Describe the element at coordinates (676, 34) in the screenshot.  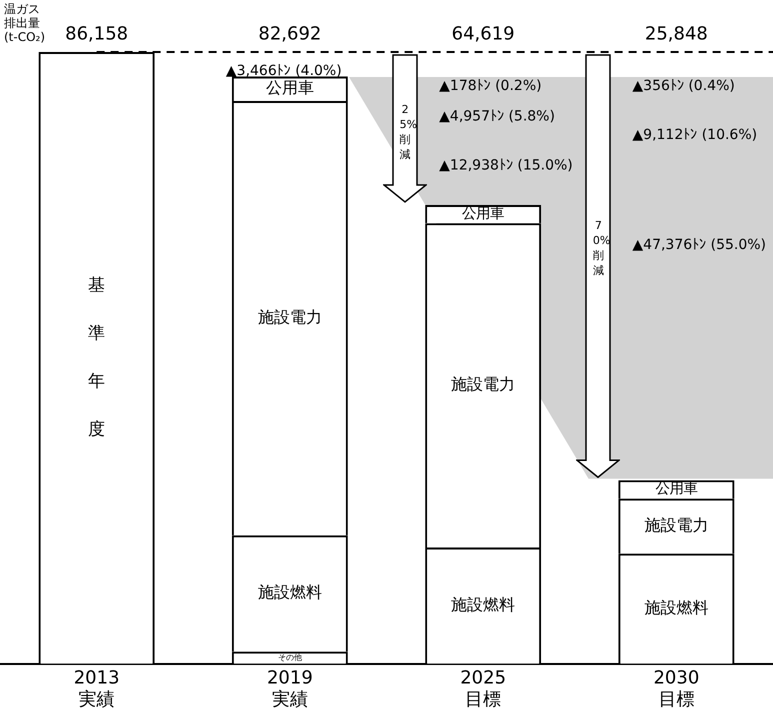
I see `text: 25,848` at that location.